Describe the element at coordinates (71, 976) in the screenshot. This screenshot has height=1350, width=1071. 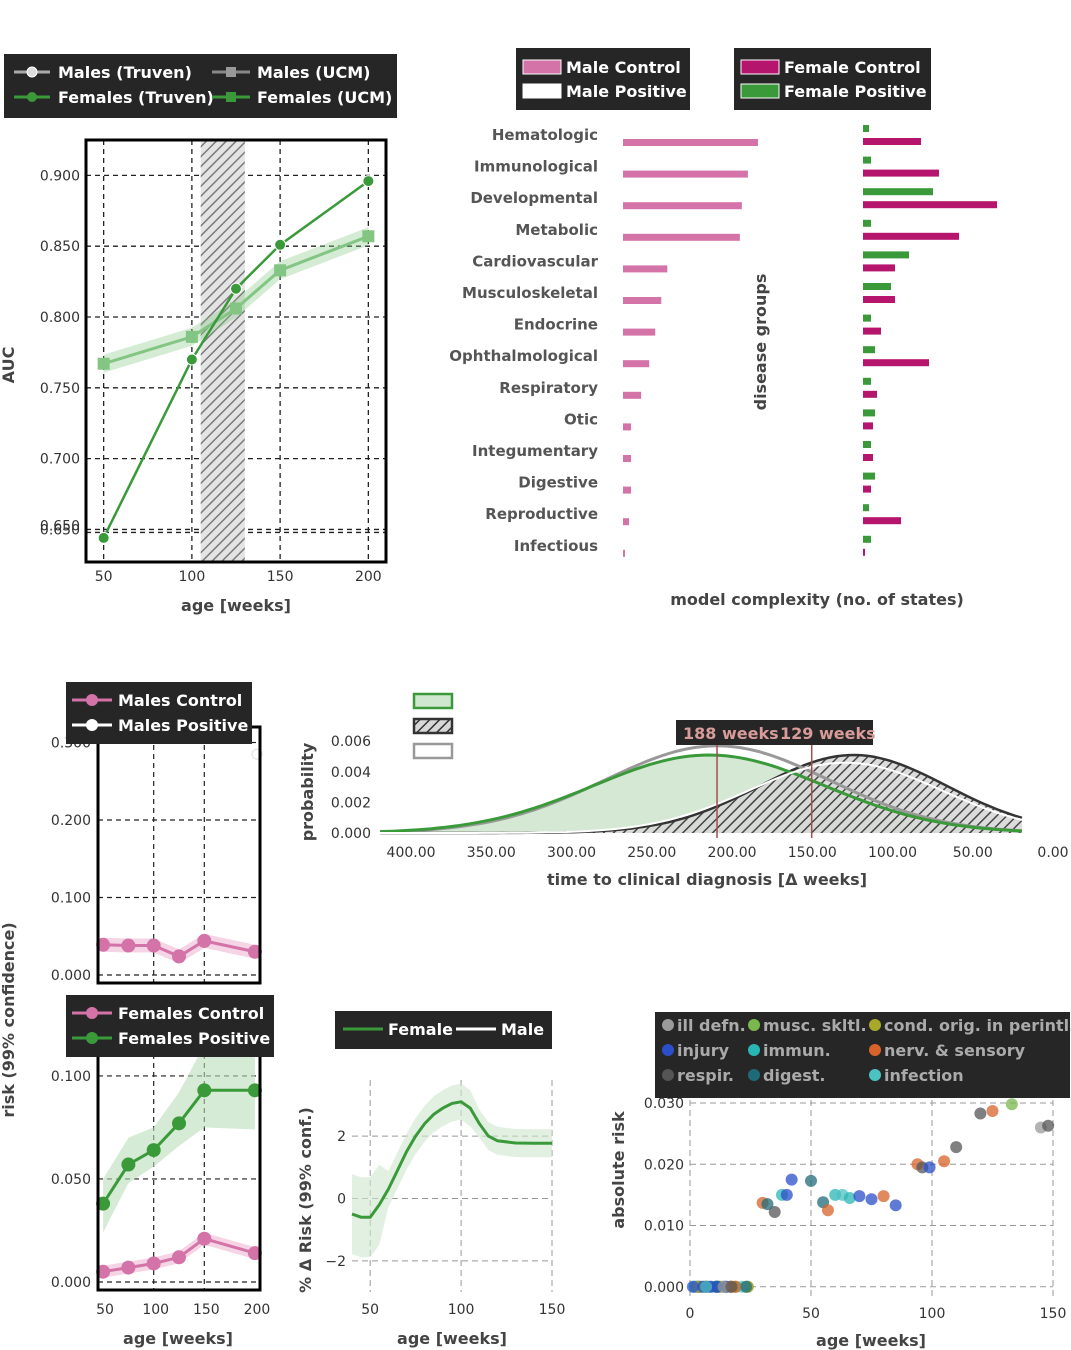
I see `risk-males-ytick: 0.000` at that location.